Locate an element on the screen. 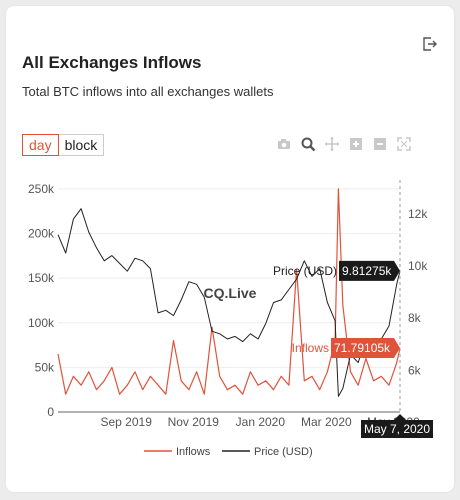 This screenshot has width=460, height=500. left-tick-label: 0 is located at coordinates (50, 412).